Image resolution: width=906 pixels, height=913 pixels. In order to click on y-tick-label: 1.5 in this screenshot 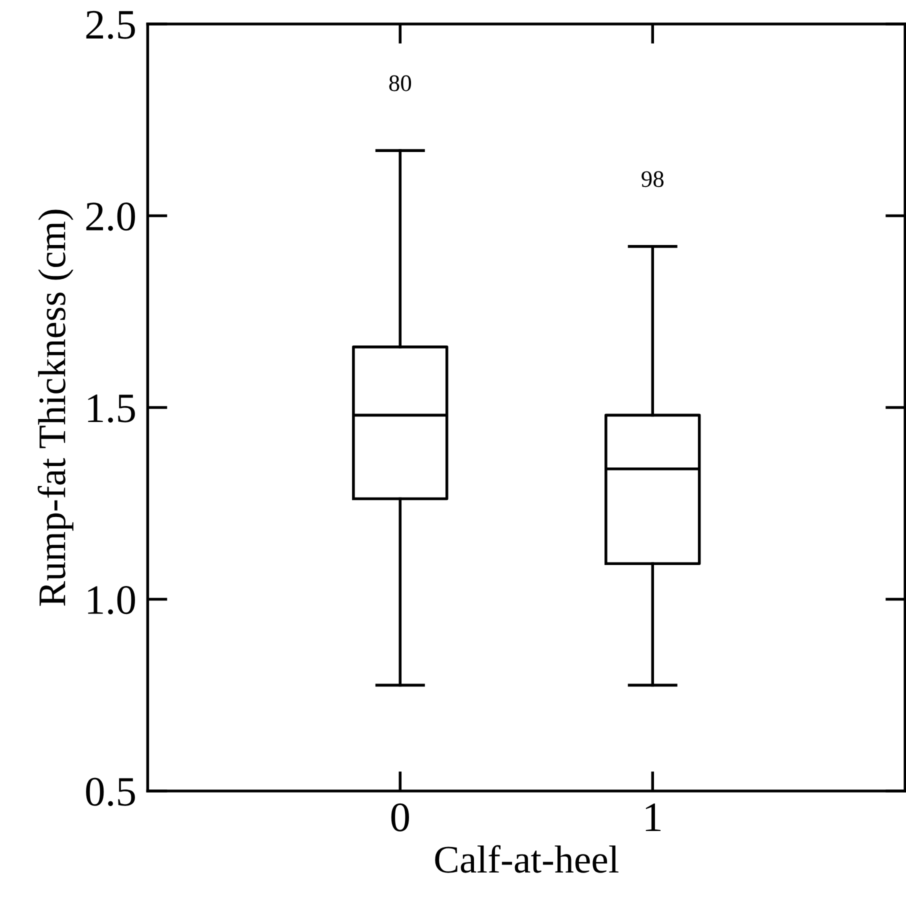, I will do `click(111, 408)`.